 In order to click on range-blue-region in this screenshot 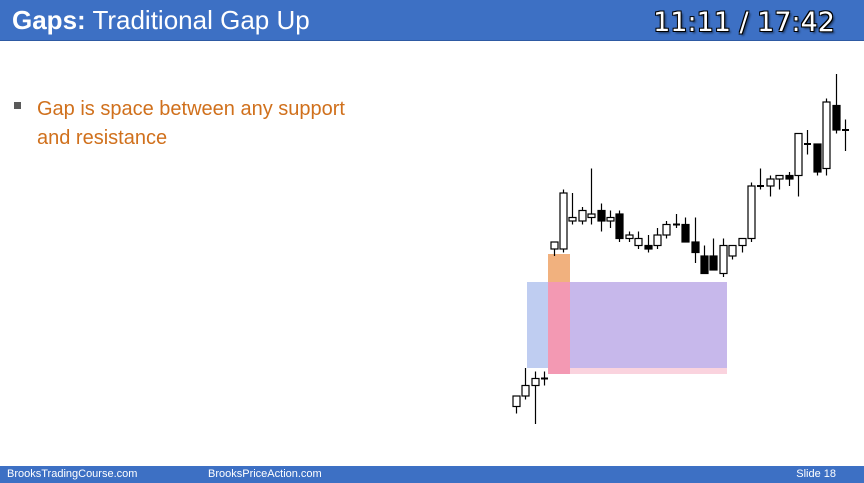, I will do `click(537, 325)`.